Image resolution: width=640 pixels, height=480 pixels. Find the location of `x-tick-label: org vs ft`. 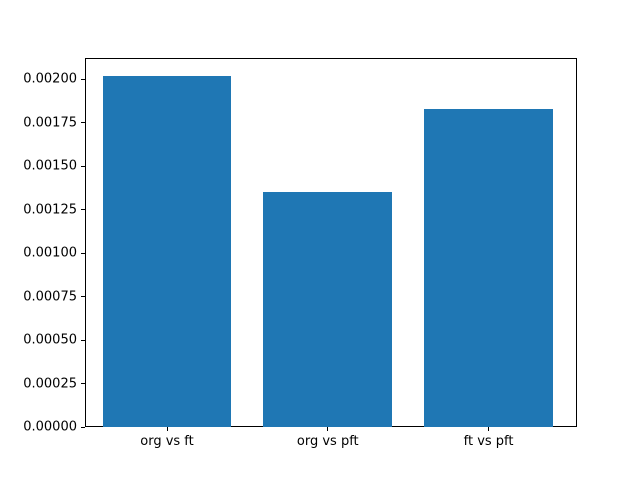

x-tick-label: org vs ft is located at coordinates (167, 441).